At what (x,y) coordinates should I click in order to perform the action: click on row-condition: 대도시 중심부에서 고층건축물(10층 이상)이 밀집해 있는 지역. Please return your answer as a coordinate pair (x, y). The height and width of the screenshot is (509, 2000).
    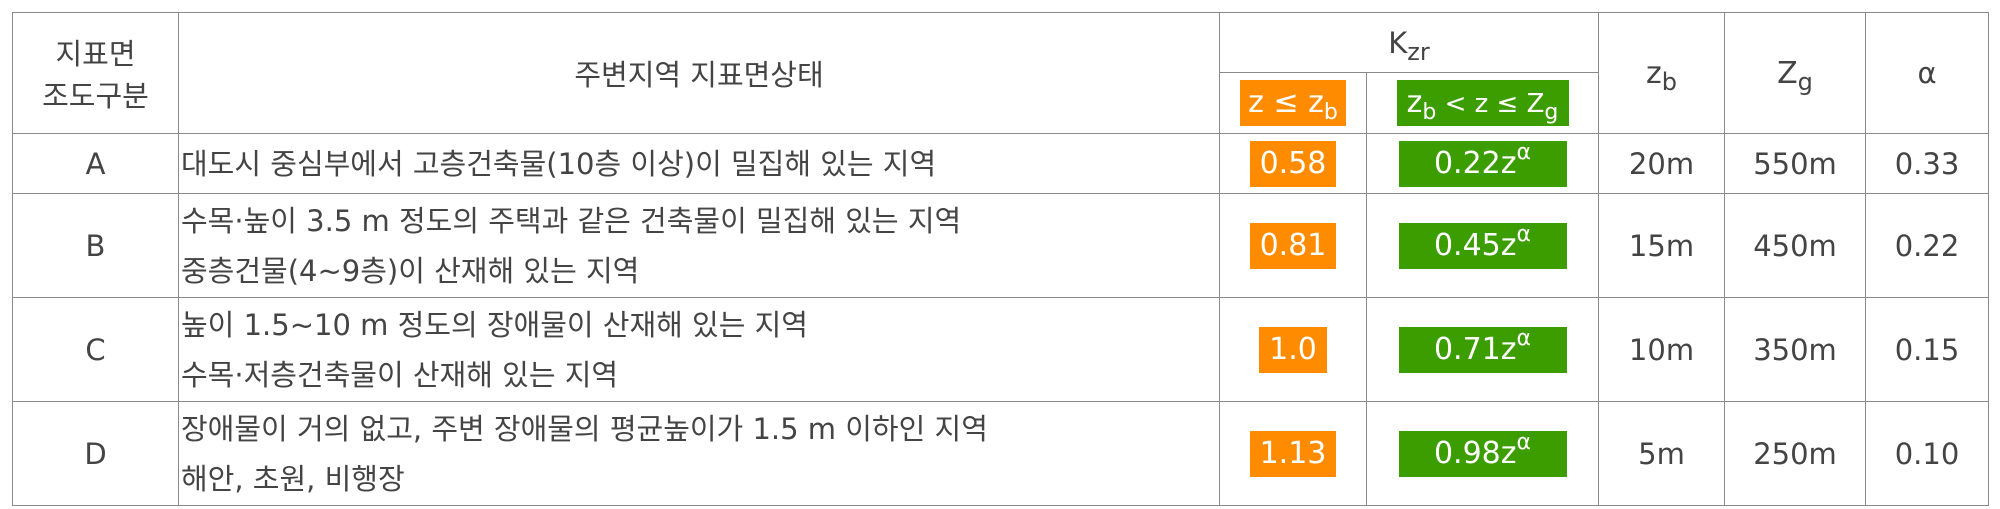
    Looking at the image, I should click on (699, 163).